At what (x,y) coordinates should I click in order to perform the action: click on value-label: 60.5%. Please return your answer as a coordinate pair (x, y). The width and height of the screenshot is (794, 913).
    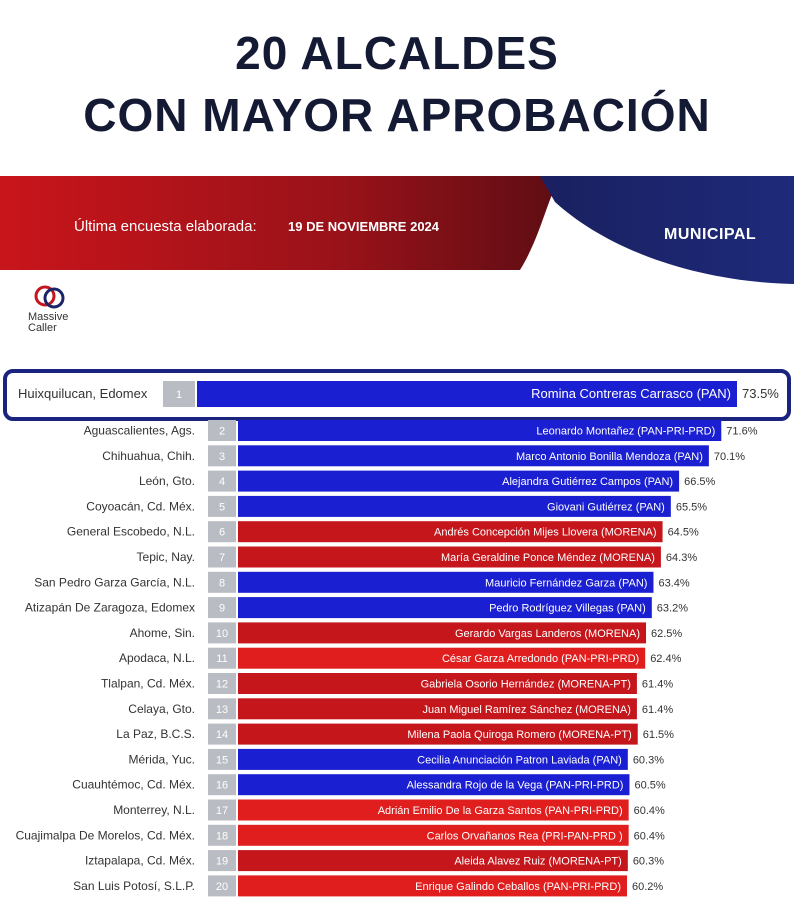
    Looking at the image, I should click on (649, 786).